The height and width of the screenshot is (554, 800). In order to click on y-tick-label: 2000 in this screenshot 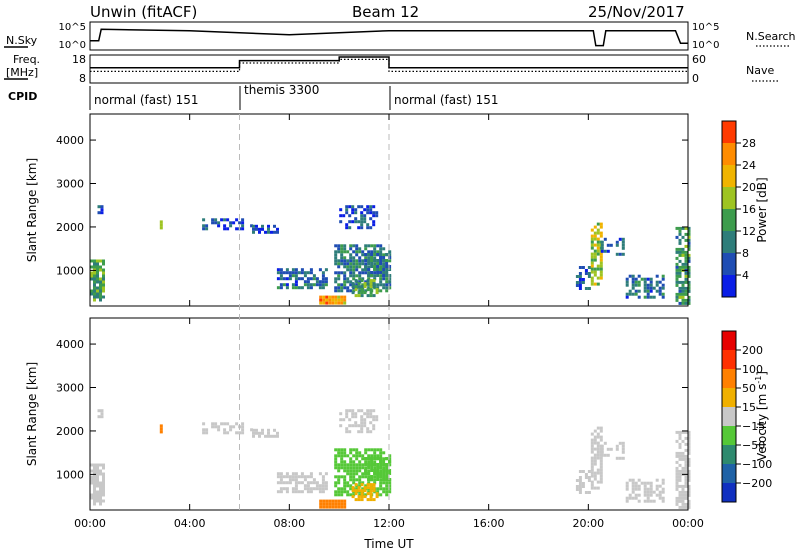, I will do `click(70, 431)`.